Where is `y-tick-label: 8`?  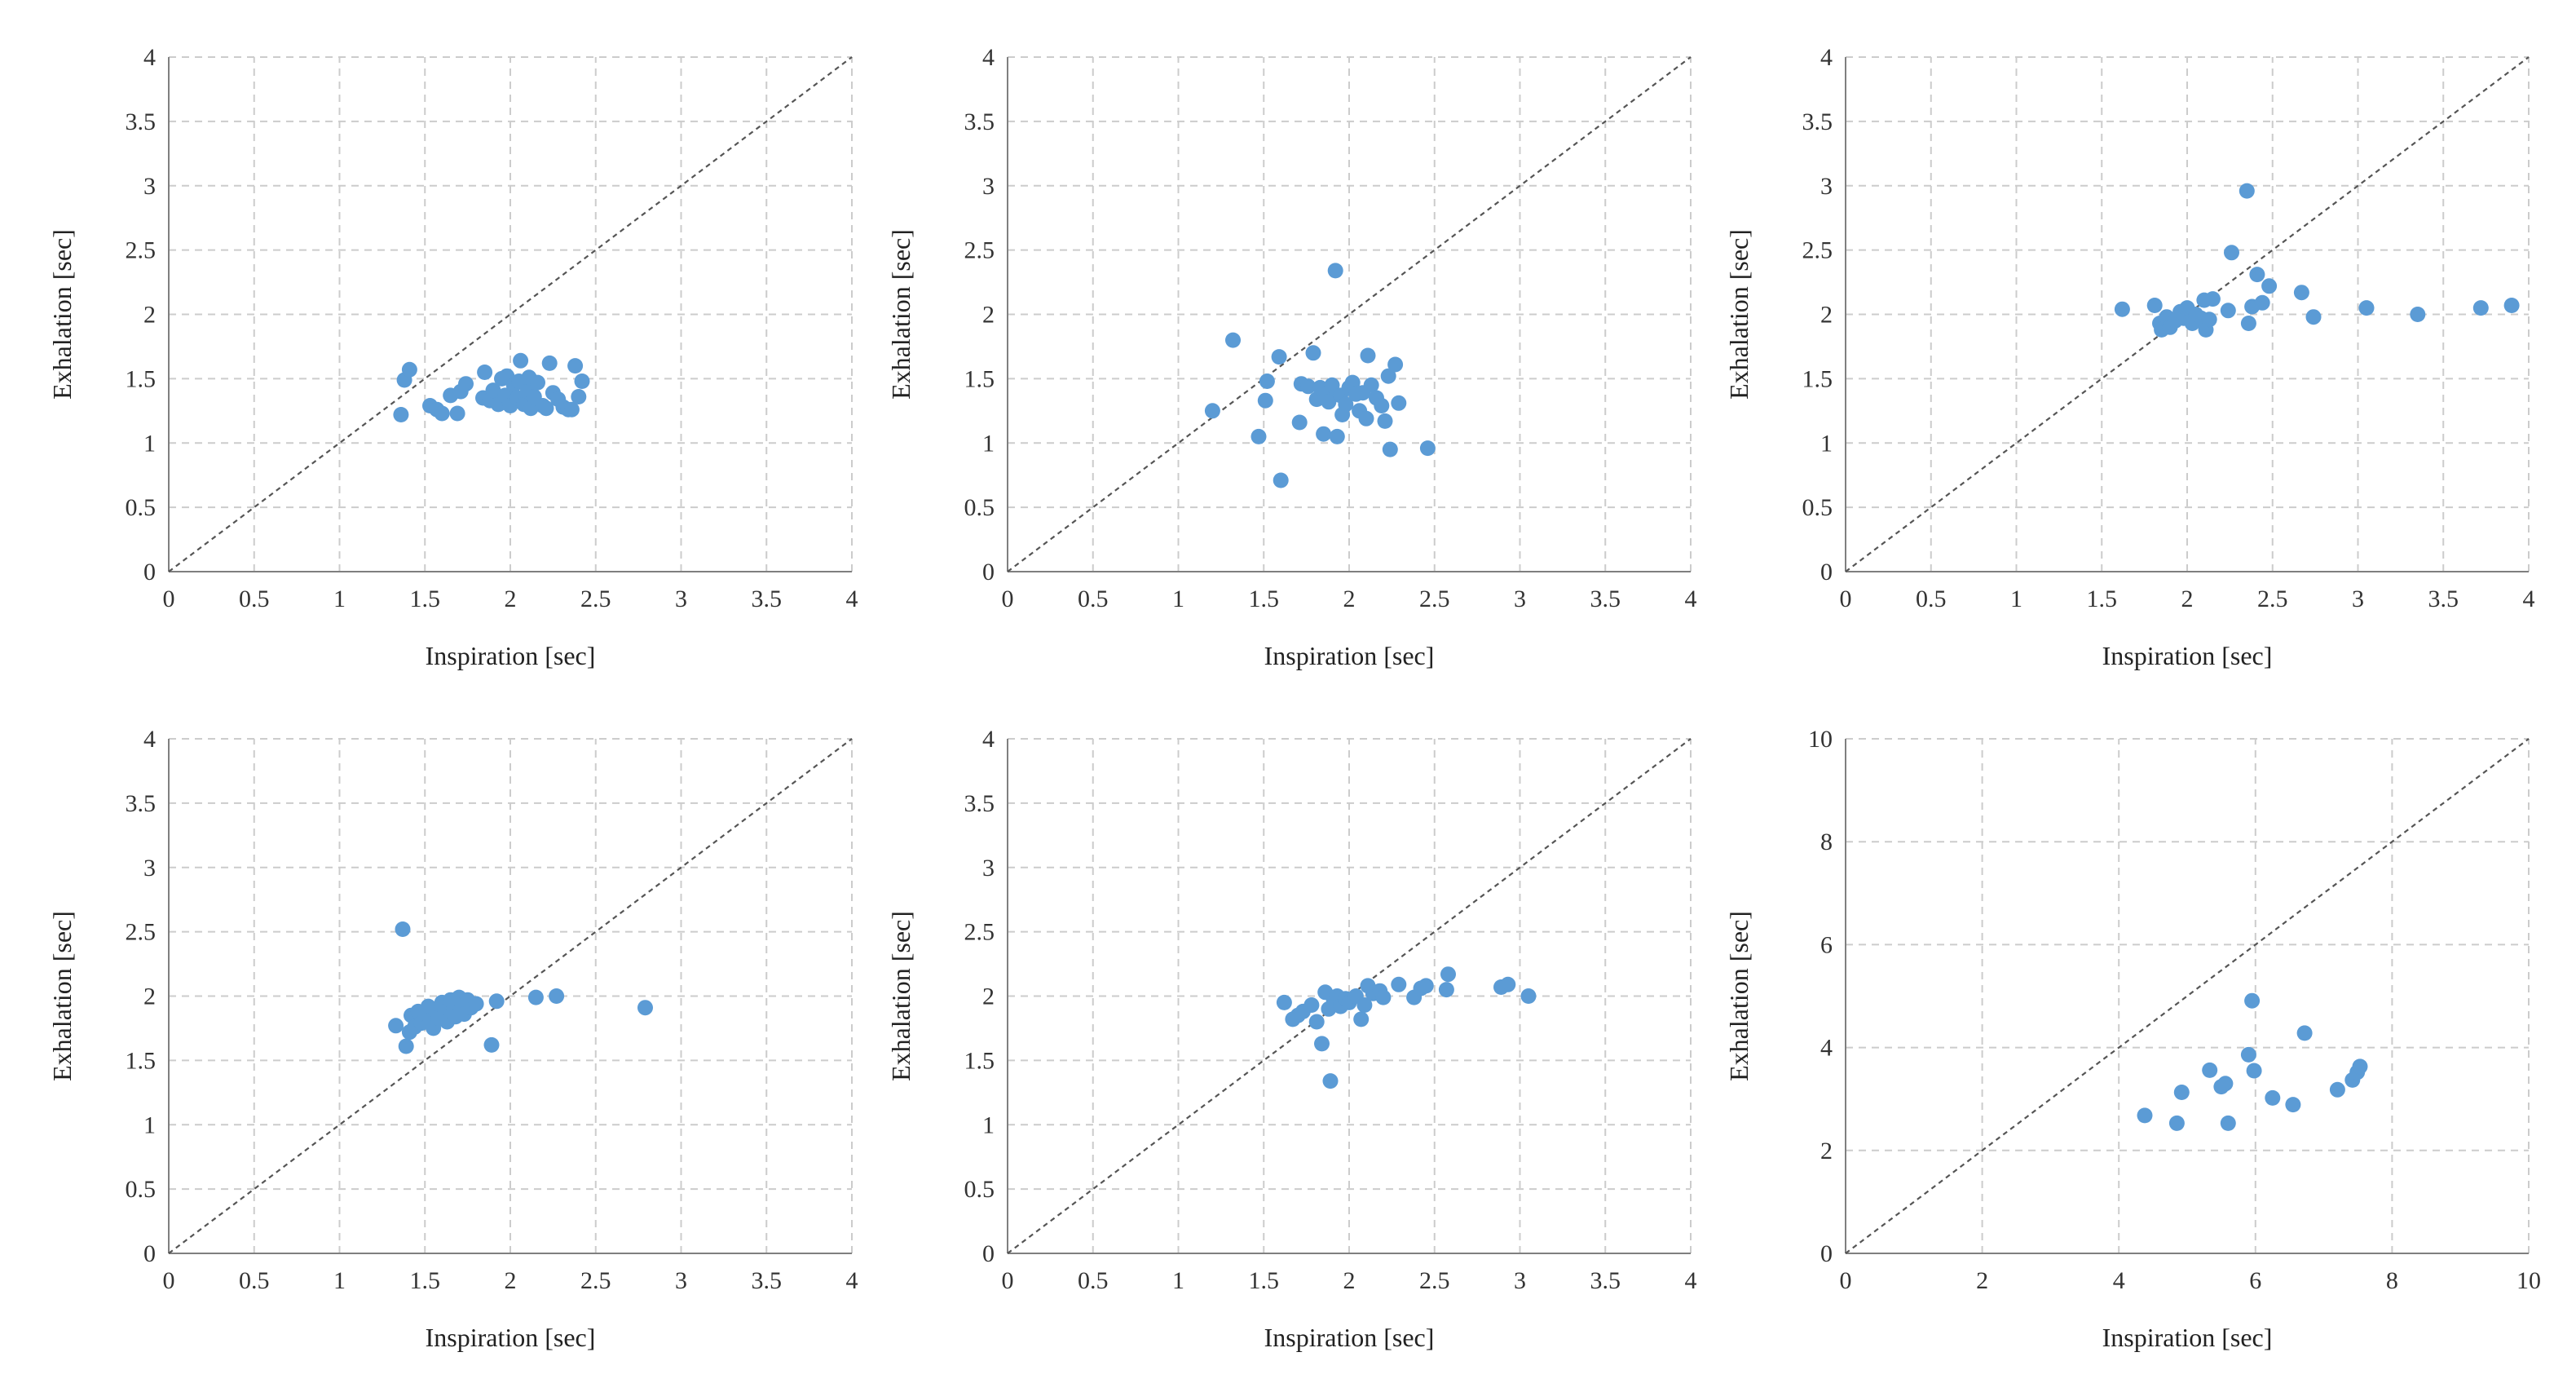
y-tick-label: 8 is located at coordinates (1826, 842).